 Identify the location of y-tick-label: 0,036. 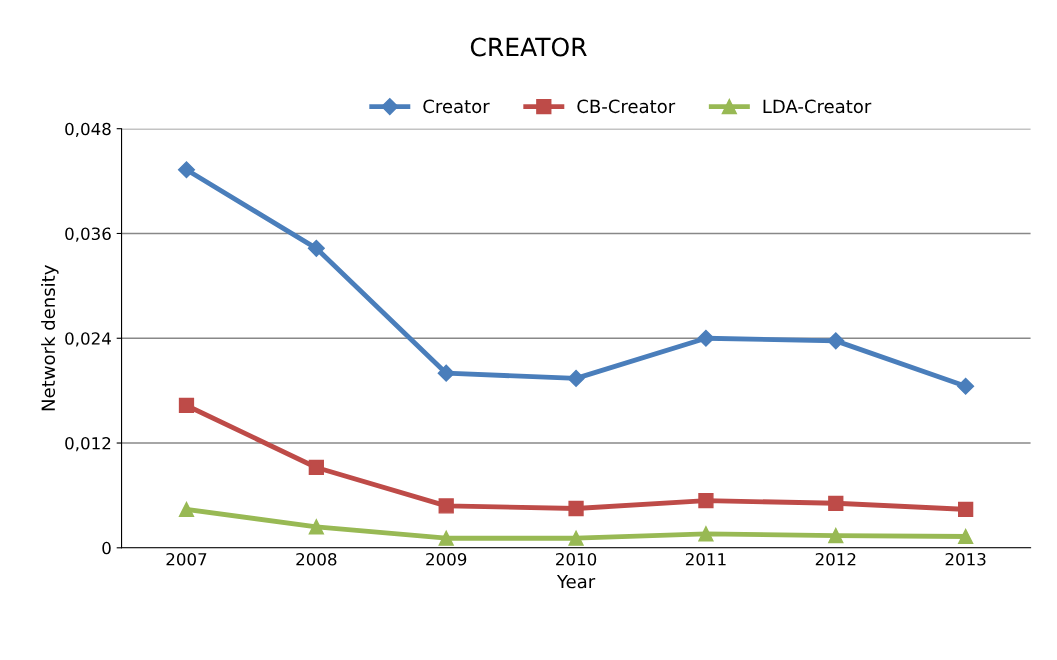
(88, 234).